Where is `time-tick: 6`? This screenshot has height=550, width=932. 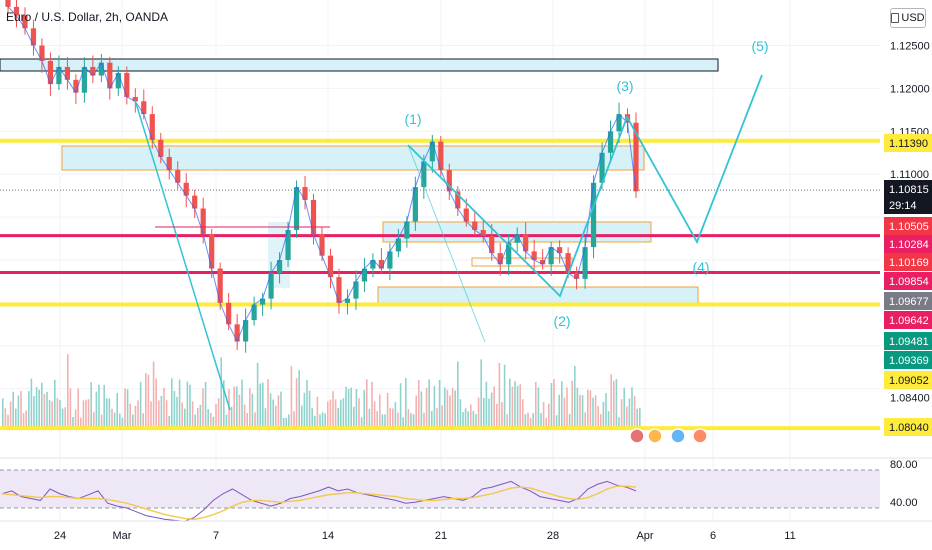 time-tick: 6 is located at coordinates (713, 536).